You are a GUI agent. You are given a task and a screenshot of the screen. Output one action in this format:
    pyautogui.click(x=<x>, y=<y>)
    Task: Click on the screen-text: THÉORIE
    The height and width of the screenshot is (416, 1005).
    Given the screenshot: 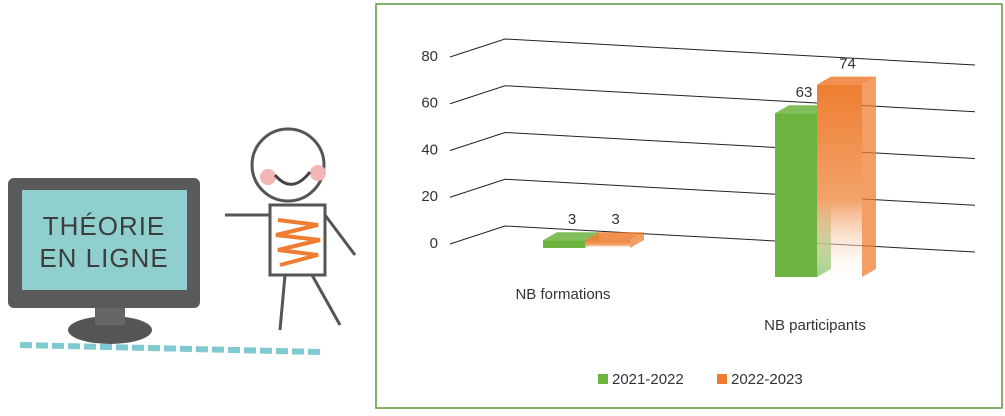 What is the action you would take?
    pyautogui.click(x=104, y=226)
    